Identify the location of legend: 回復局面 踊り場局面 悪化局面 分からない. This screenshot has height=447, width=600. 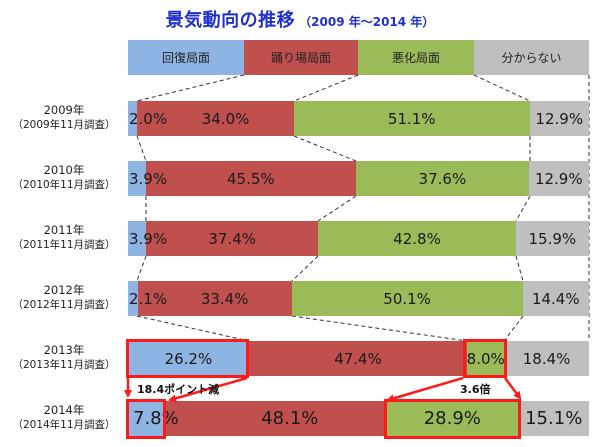
(358, 57).